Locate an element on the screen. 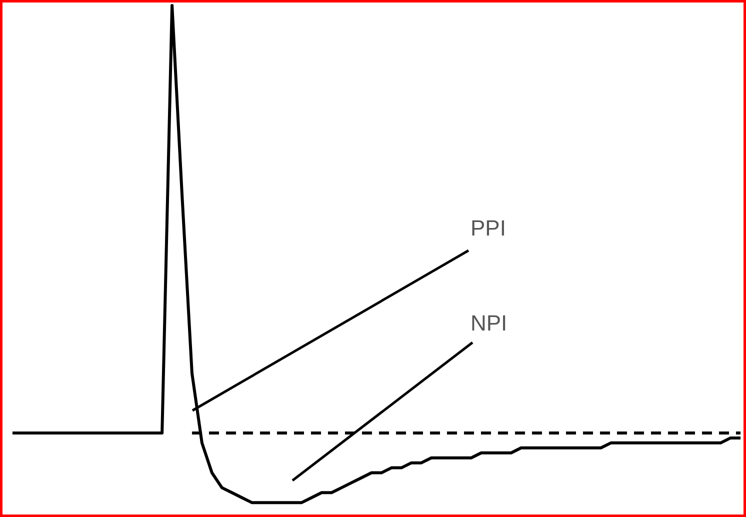 Image resolution: width=746 pixels, height=517 pixels. annotation: PPI is located at coordinates (488, 228).